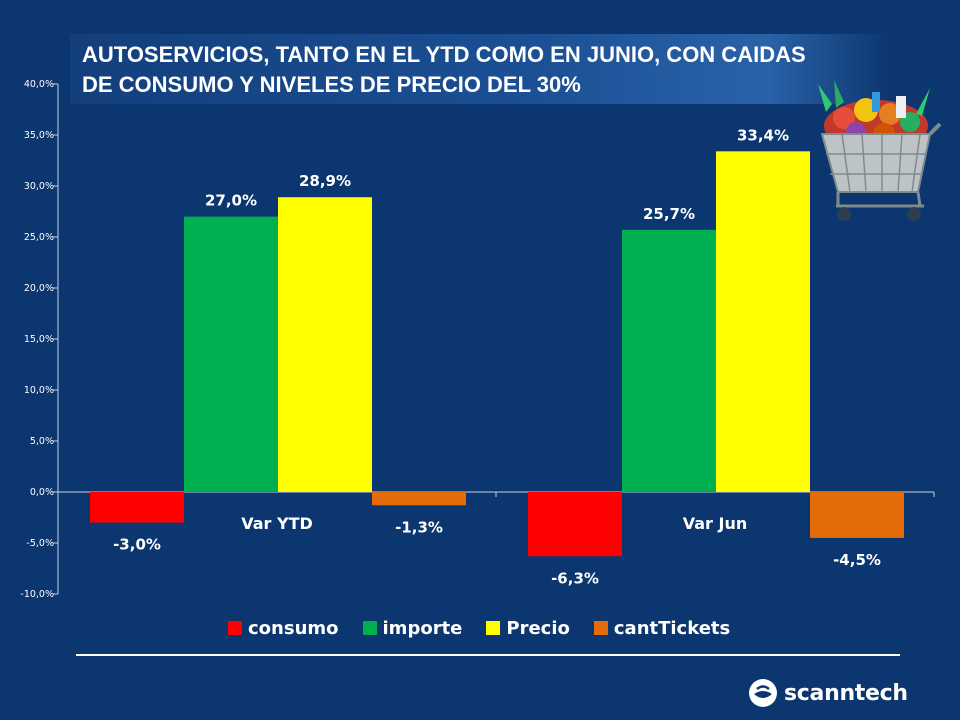 The height and width of the screenshot is (720, 960). Describe the element at coordinates (39, 288) in the screenshot. I see `y-tick-label: 20,0%` at that location.